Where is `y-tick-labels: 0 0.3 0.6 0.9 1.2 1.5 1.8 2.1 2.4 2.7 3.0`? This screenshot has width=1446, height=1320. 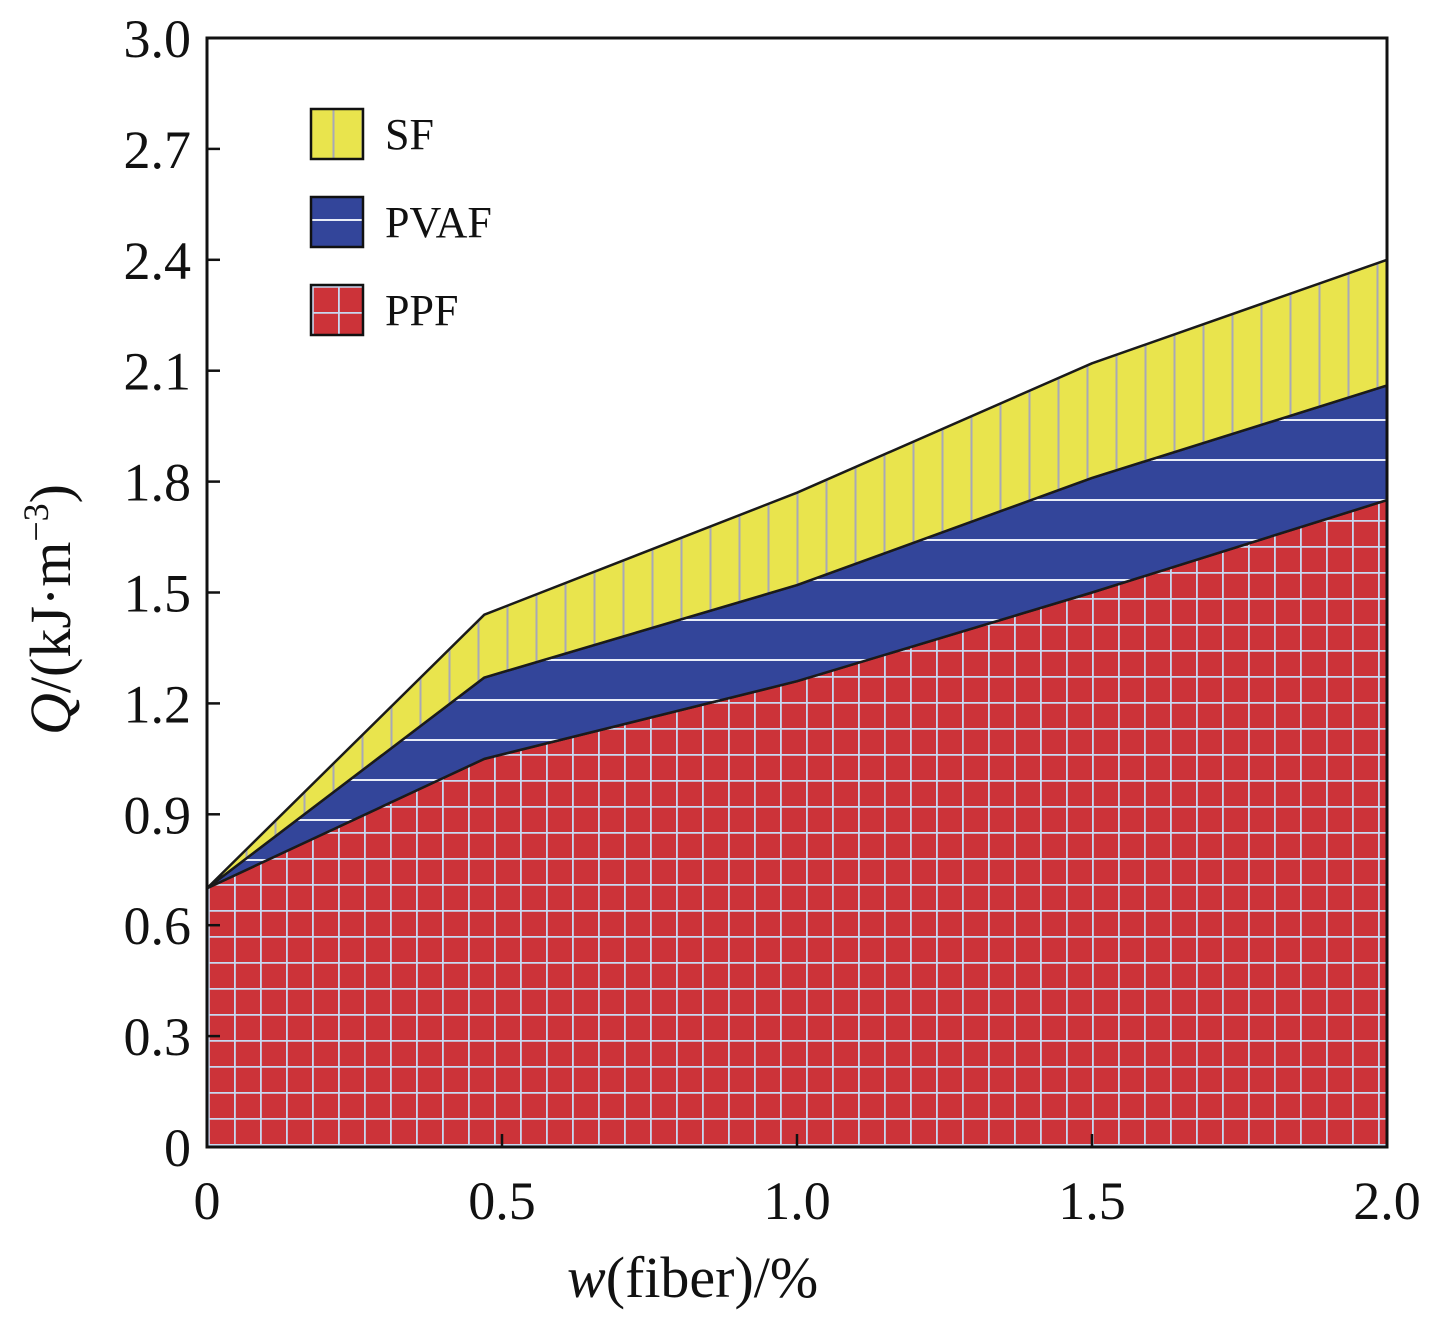 y-tick-labels: 0 0.3 0.6 0.9 1.2 1.5 1.8 2.1 2.4 2.7 3.0 is located at coordinates (158, 593).